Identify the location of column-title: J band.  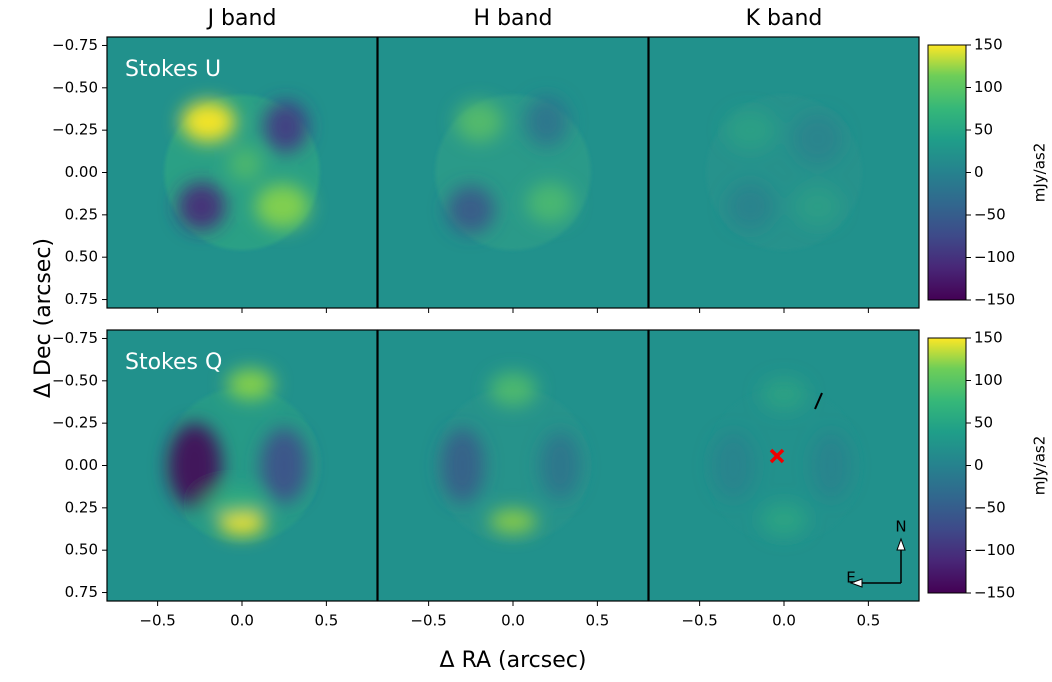
(241, 18).